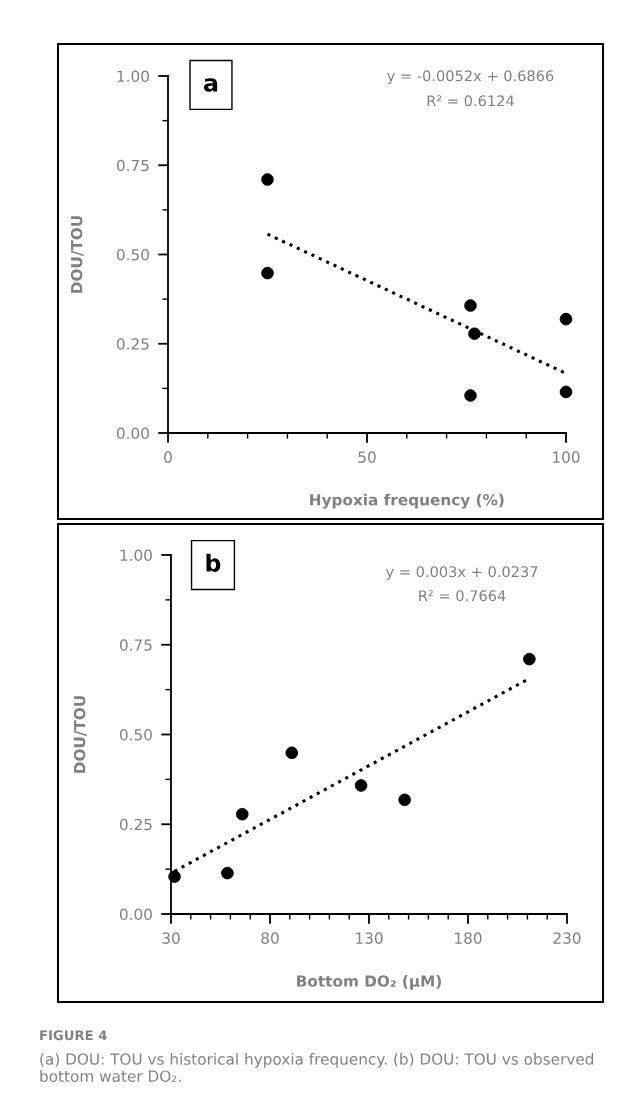 This screenshot has height=1109, width=641. What do you see at coordinates (470, 77) in the screenshot?
I see `annotation: y = -0.0052x + 0.6866` at bounding box center [470, 77].